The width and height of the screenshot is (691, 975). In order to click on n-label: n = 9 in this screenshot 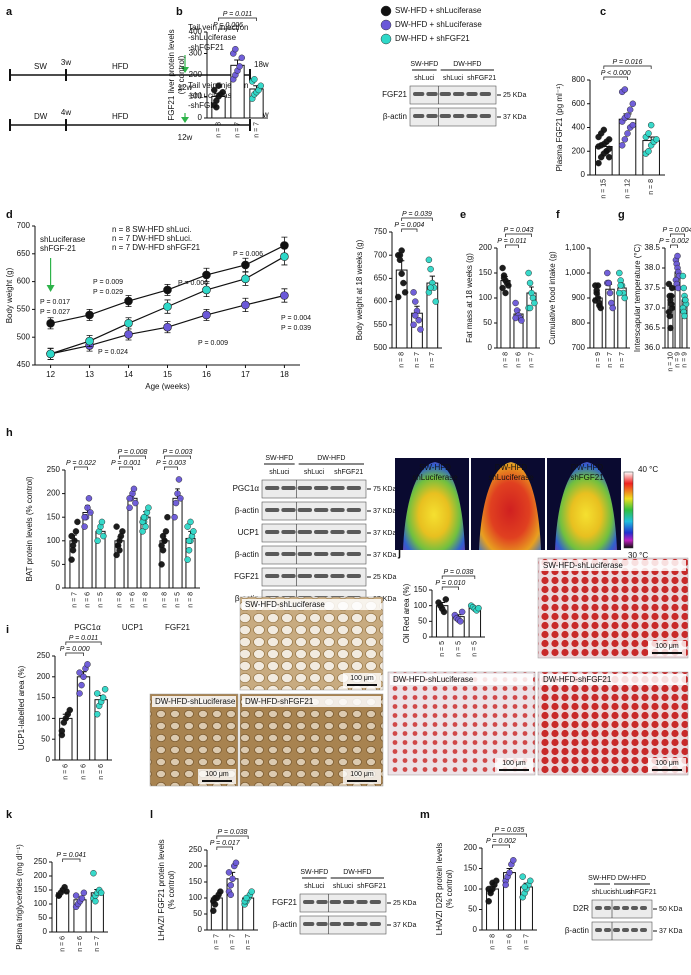, I will do `click(598, 360)`.